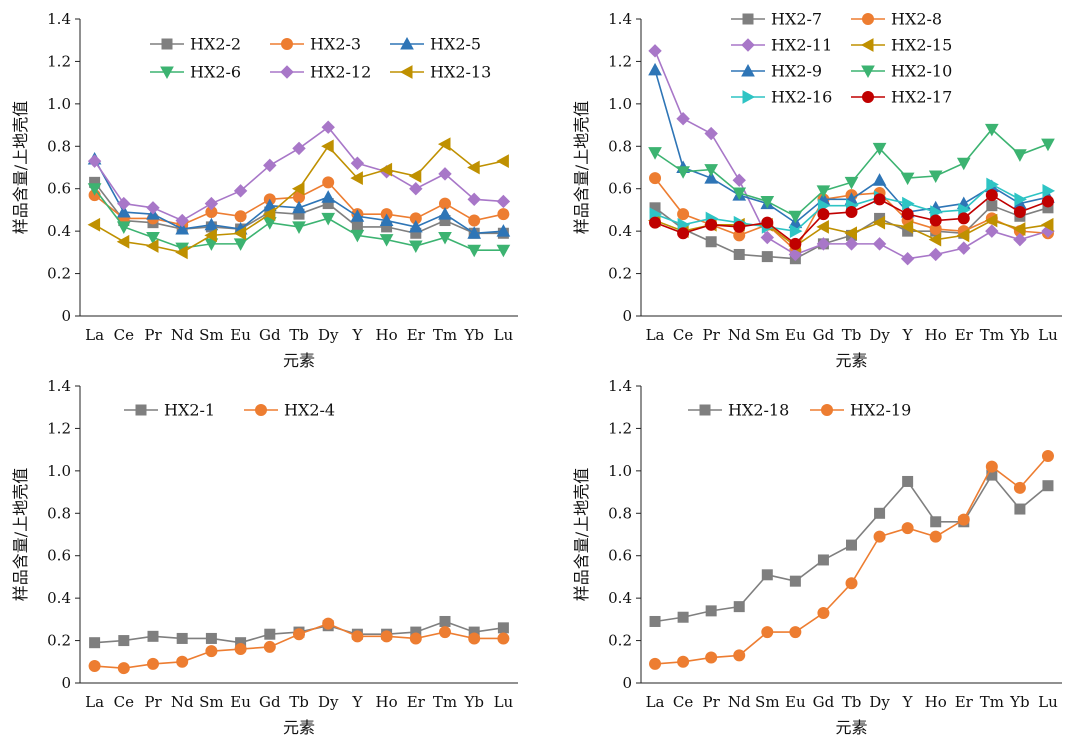  What do you see at coordinates (1019, 335) in the screenshot?
I see `x-tick-label: Yb` at bounding box center [1019, 335].